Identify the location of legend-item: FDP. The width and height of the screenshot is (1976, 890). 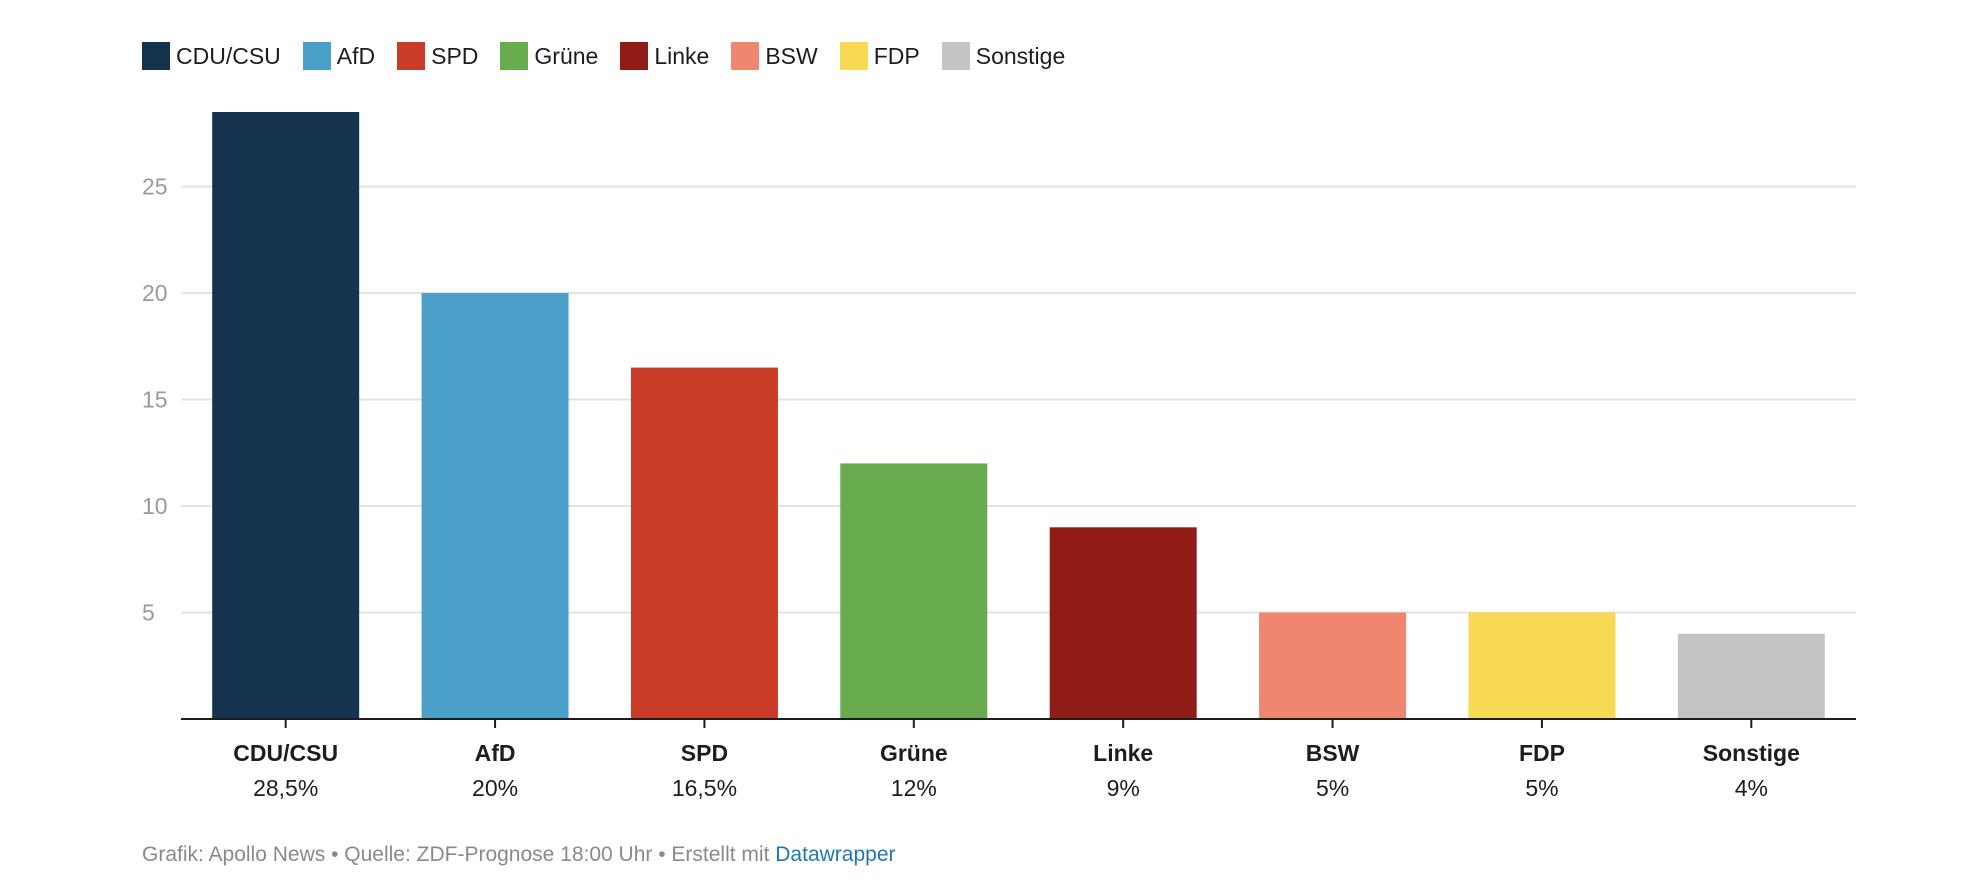
(879, 56).